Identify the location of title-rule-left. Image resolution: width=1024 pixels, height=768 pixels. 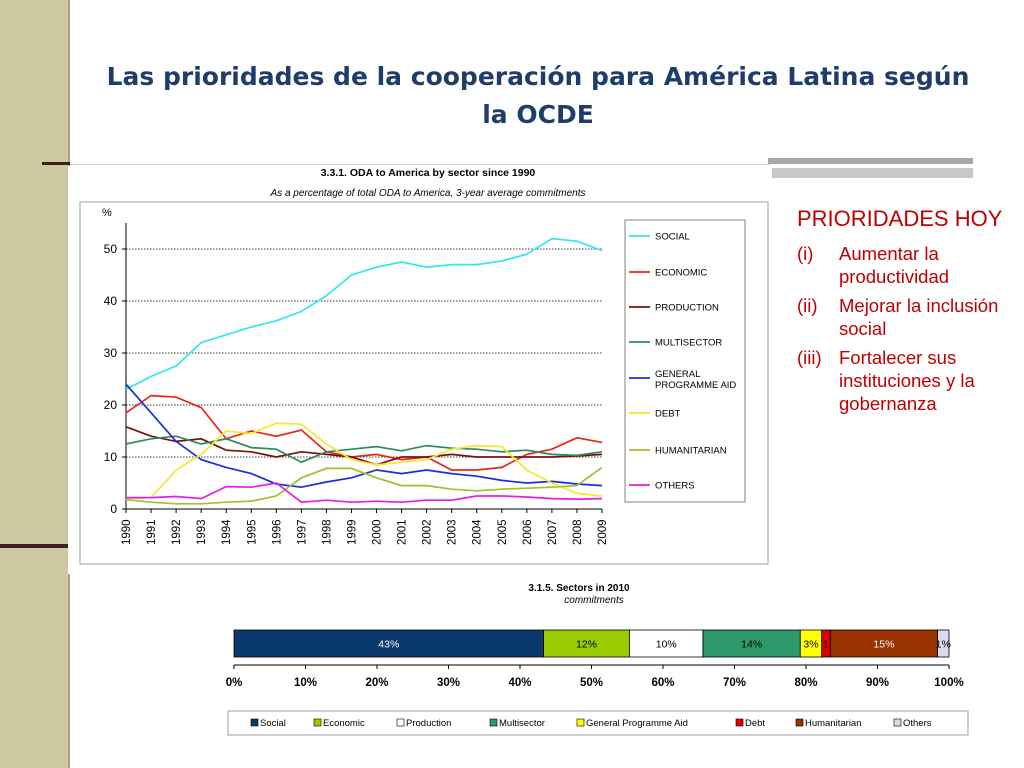
(56, 163).